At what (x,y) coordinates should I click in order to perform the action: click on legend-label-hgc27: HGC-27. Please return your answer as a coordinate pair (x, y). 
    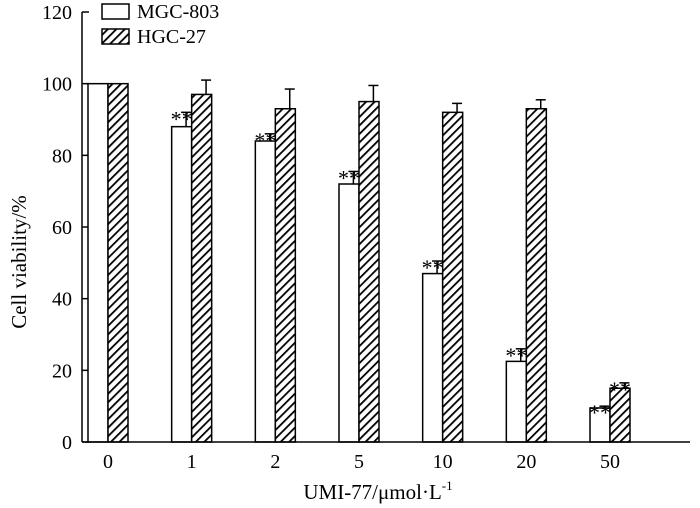
    Looking at the image, I should click on (171, 37).